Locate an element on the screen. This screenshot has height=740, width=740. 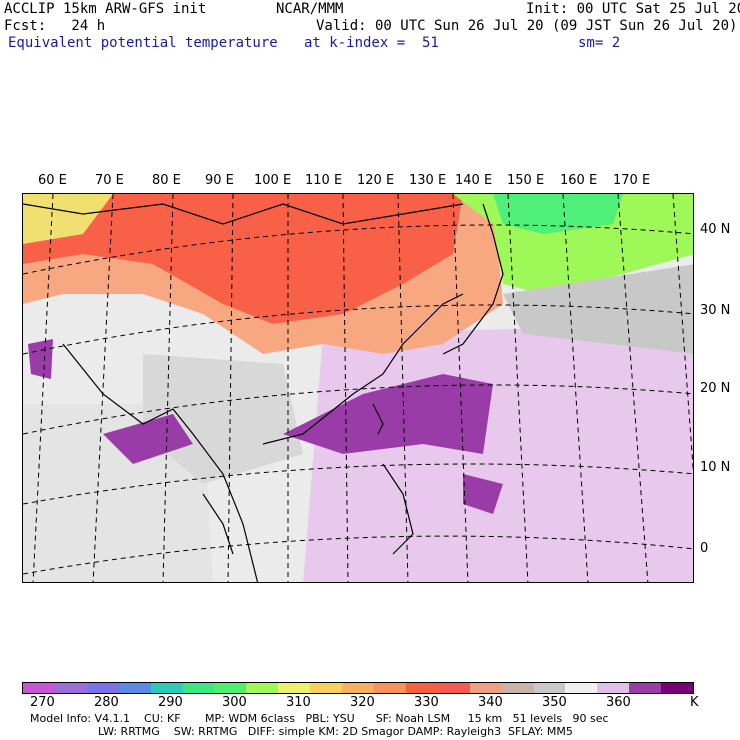
colorbar-label: 300 is located at coordinates (234, 702).